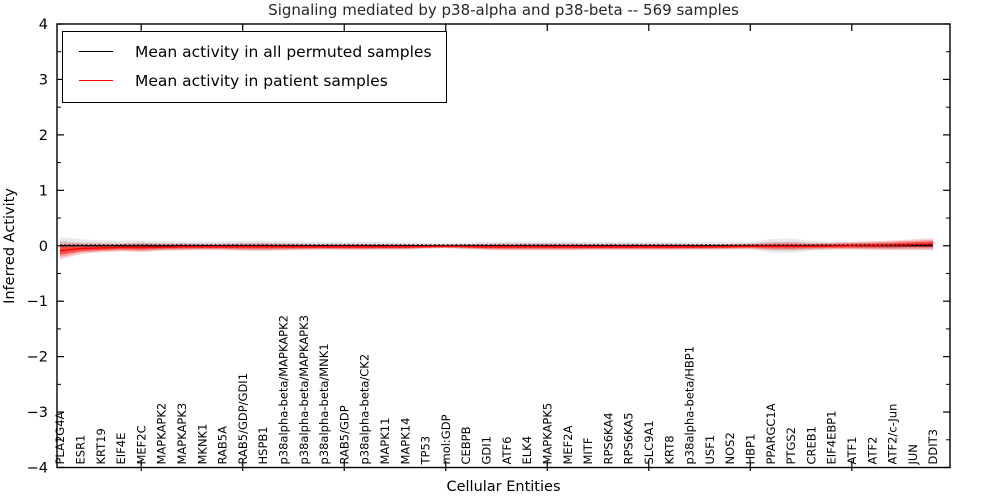 This screenshot has width=1000, height=500. Describe the element at coordinates (365, 409) in the screenshot. I see `x-tick-label: p38alpha-beta/CK2` at that location.